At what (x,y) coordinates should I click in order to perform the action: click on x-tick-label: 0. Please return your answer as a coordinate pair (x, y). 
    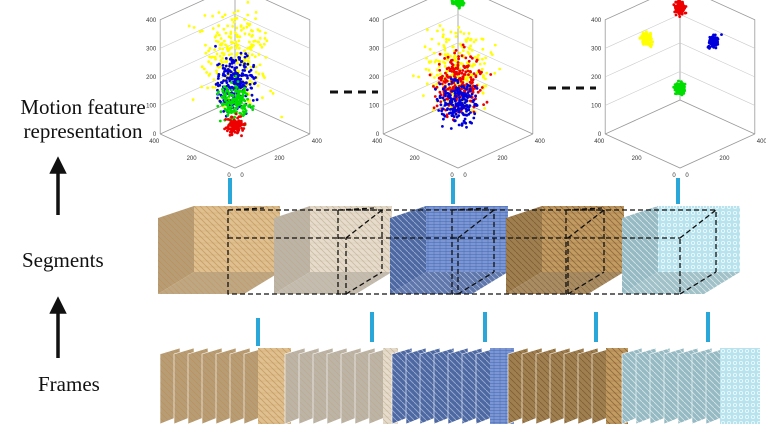
    Looking at the image, I should click on (229, 176).